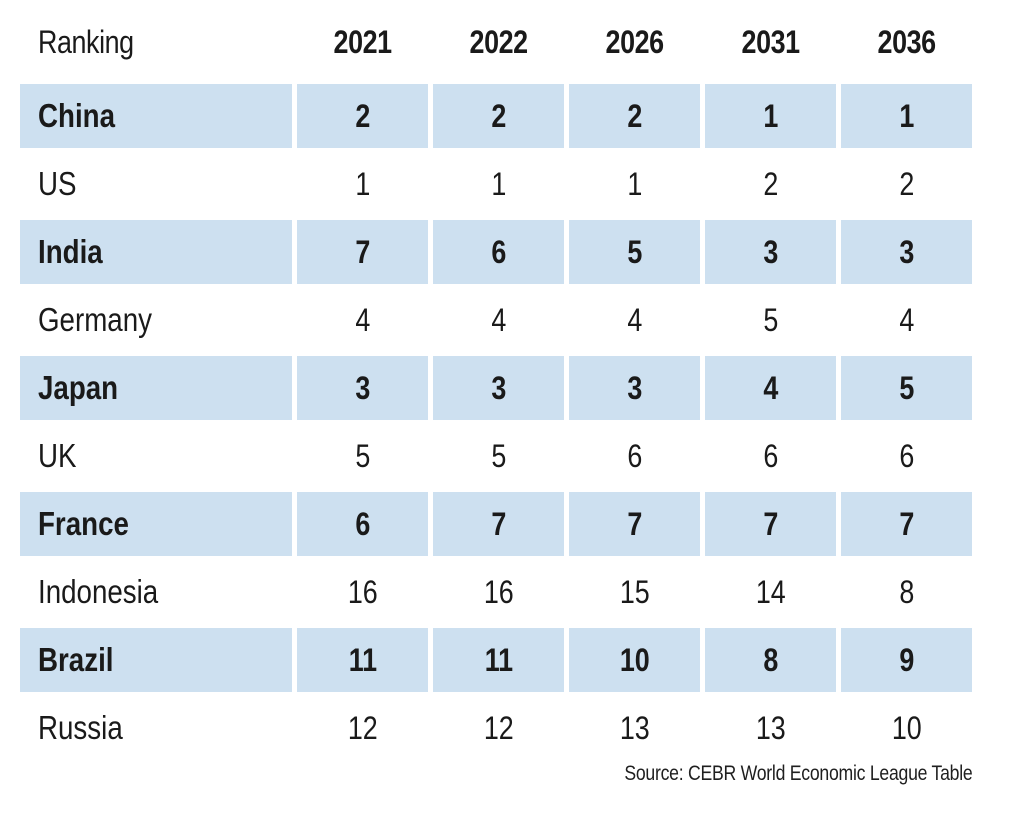 The height and width of the screenshot is (820, 1024). I want to click on table-row: Japan 3 3 3 4 5, so click(496, 388).